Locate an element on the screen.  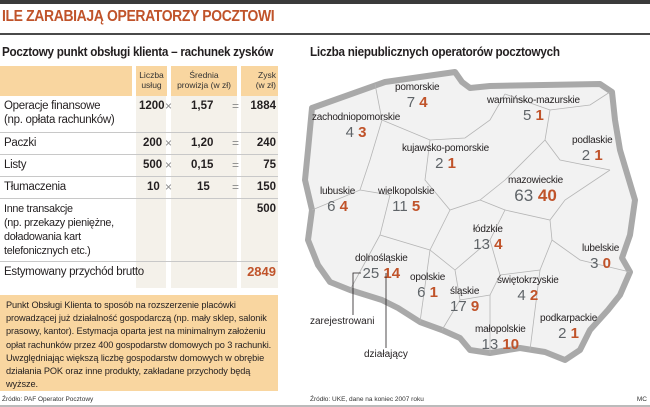
title-rule is located at coordinates (325, 34).